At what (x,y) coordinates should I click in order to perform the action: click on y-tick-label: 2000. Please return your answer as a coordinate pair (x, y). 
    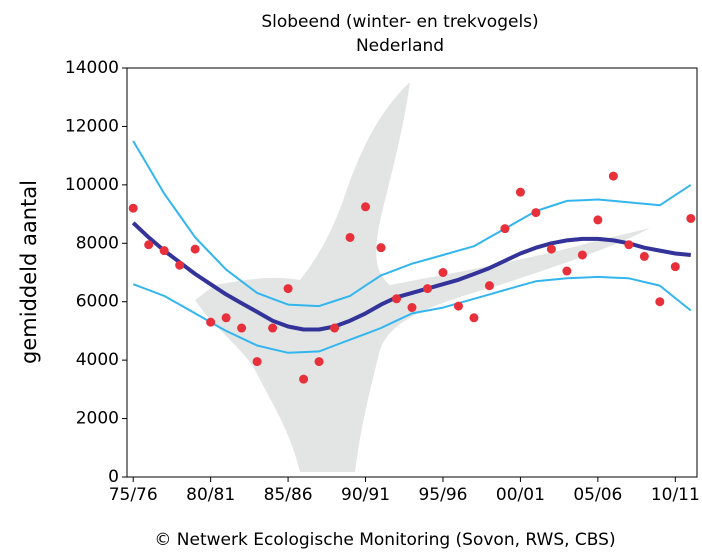
    Looking at the image, I should click on (97, 419).